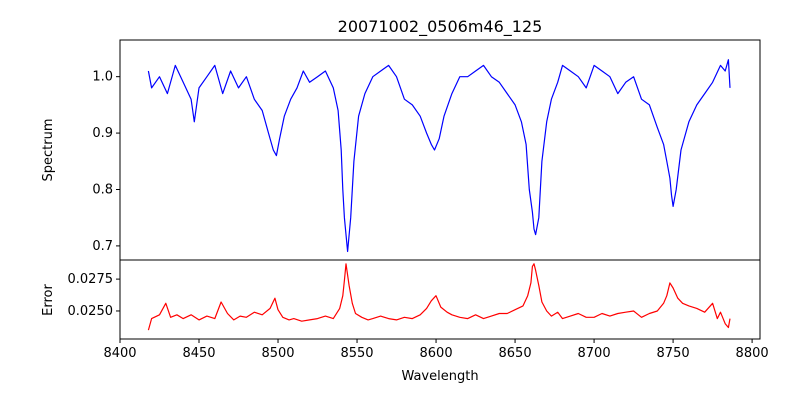 This screenshot has width=800, height=400. What do you see at coordinates (106, 162) in the screenshot?
I see `spectrum-y-axis: 0.7 0.8 0.9 1.0` at bounding box center [106, 162].